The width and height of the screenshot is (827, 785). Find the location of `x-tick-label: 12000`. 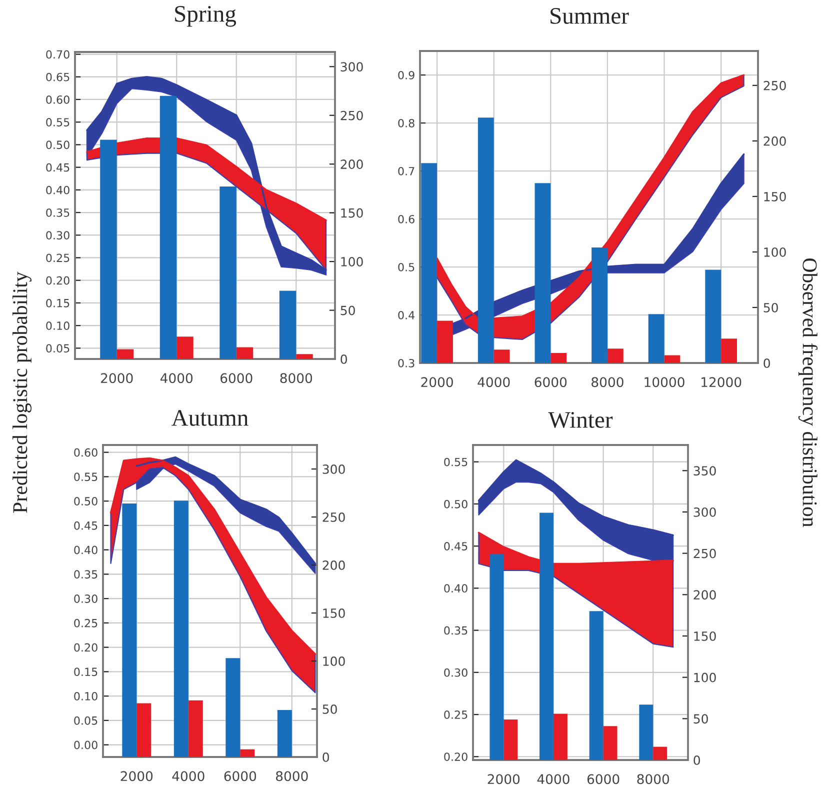

x-tick-label: 12000 is located at coordinates (722, 382).